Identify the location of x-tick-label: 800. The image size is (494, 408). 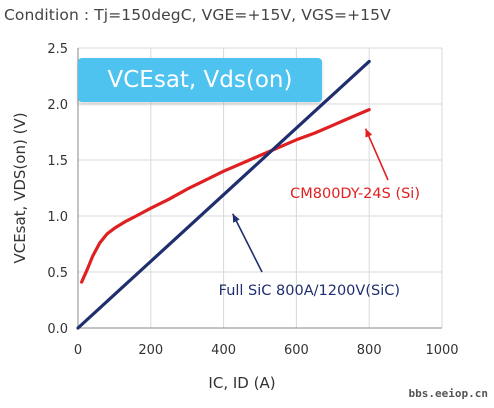
(369, 350).